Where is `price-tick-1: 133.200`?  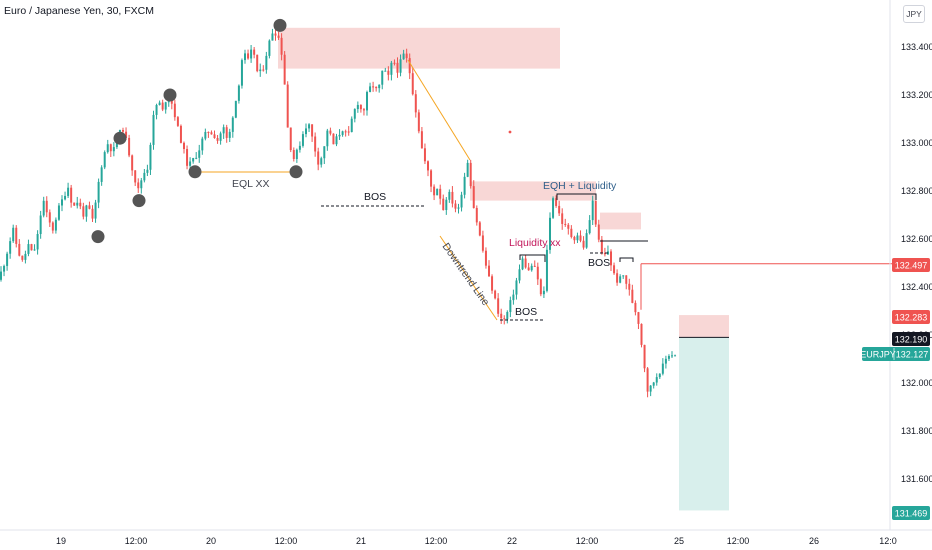 price-tick-1: 133.200 is located at coordinates (916, 95).